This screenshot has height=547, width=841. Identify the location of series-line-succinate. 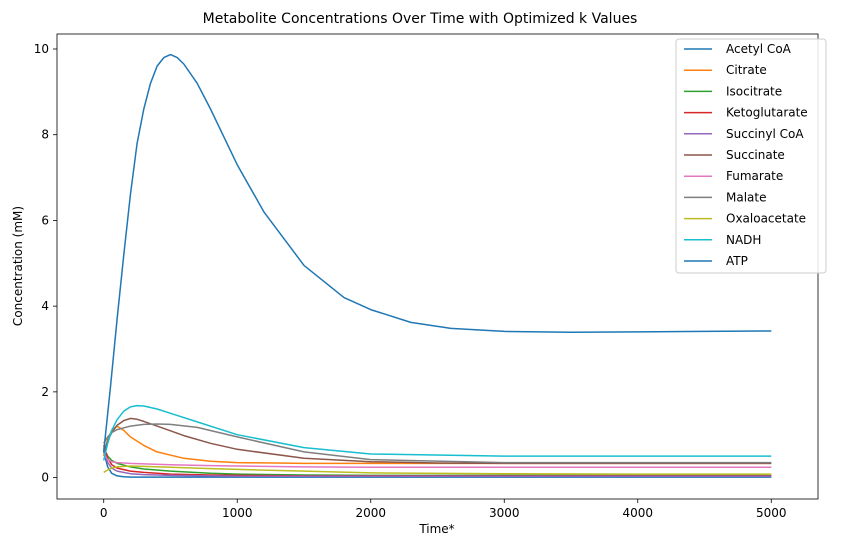
(437, 441).